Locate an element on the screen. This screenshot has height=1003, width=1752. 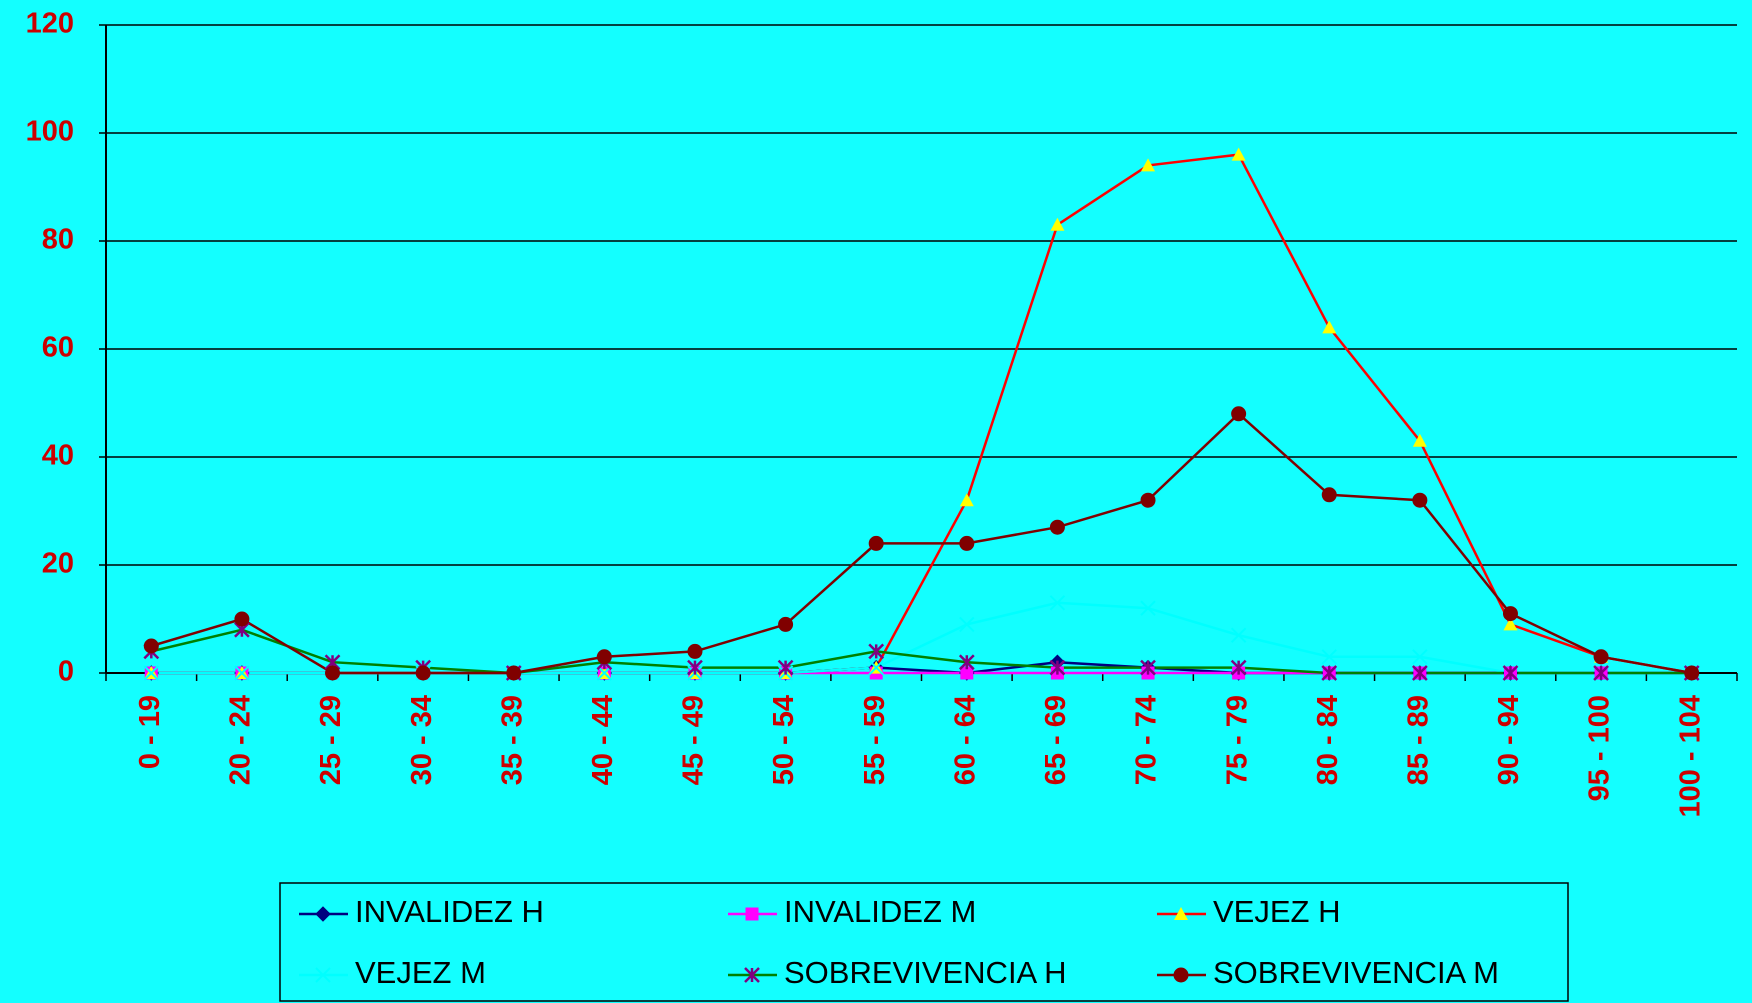
legend-label: INVALIDEZ M is located at coordinates (880, 911).